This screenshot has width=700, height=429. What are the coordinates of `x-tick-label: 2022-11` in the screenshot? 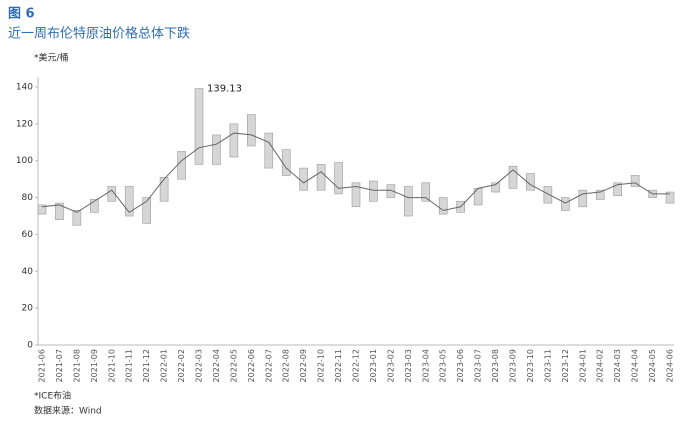 It's located at (338, 365).